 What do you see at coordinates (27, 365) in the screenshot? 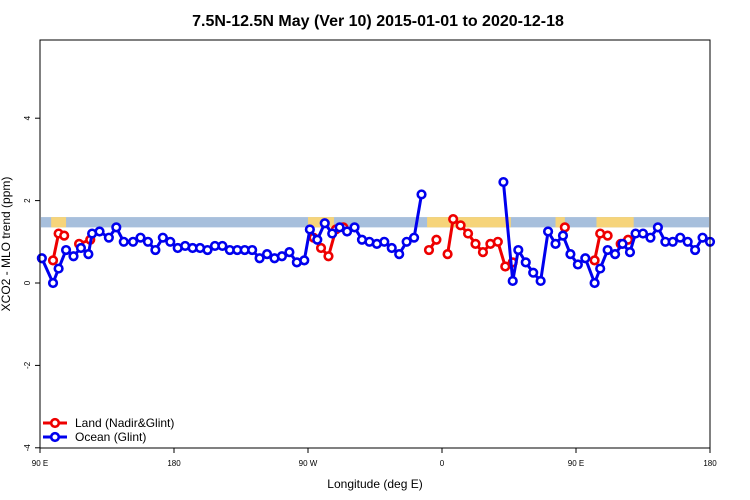
I see `y-tick-label-1: -2` at bounding box center [27, 365].